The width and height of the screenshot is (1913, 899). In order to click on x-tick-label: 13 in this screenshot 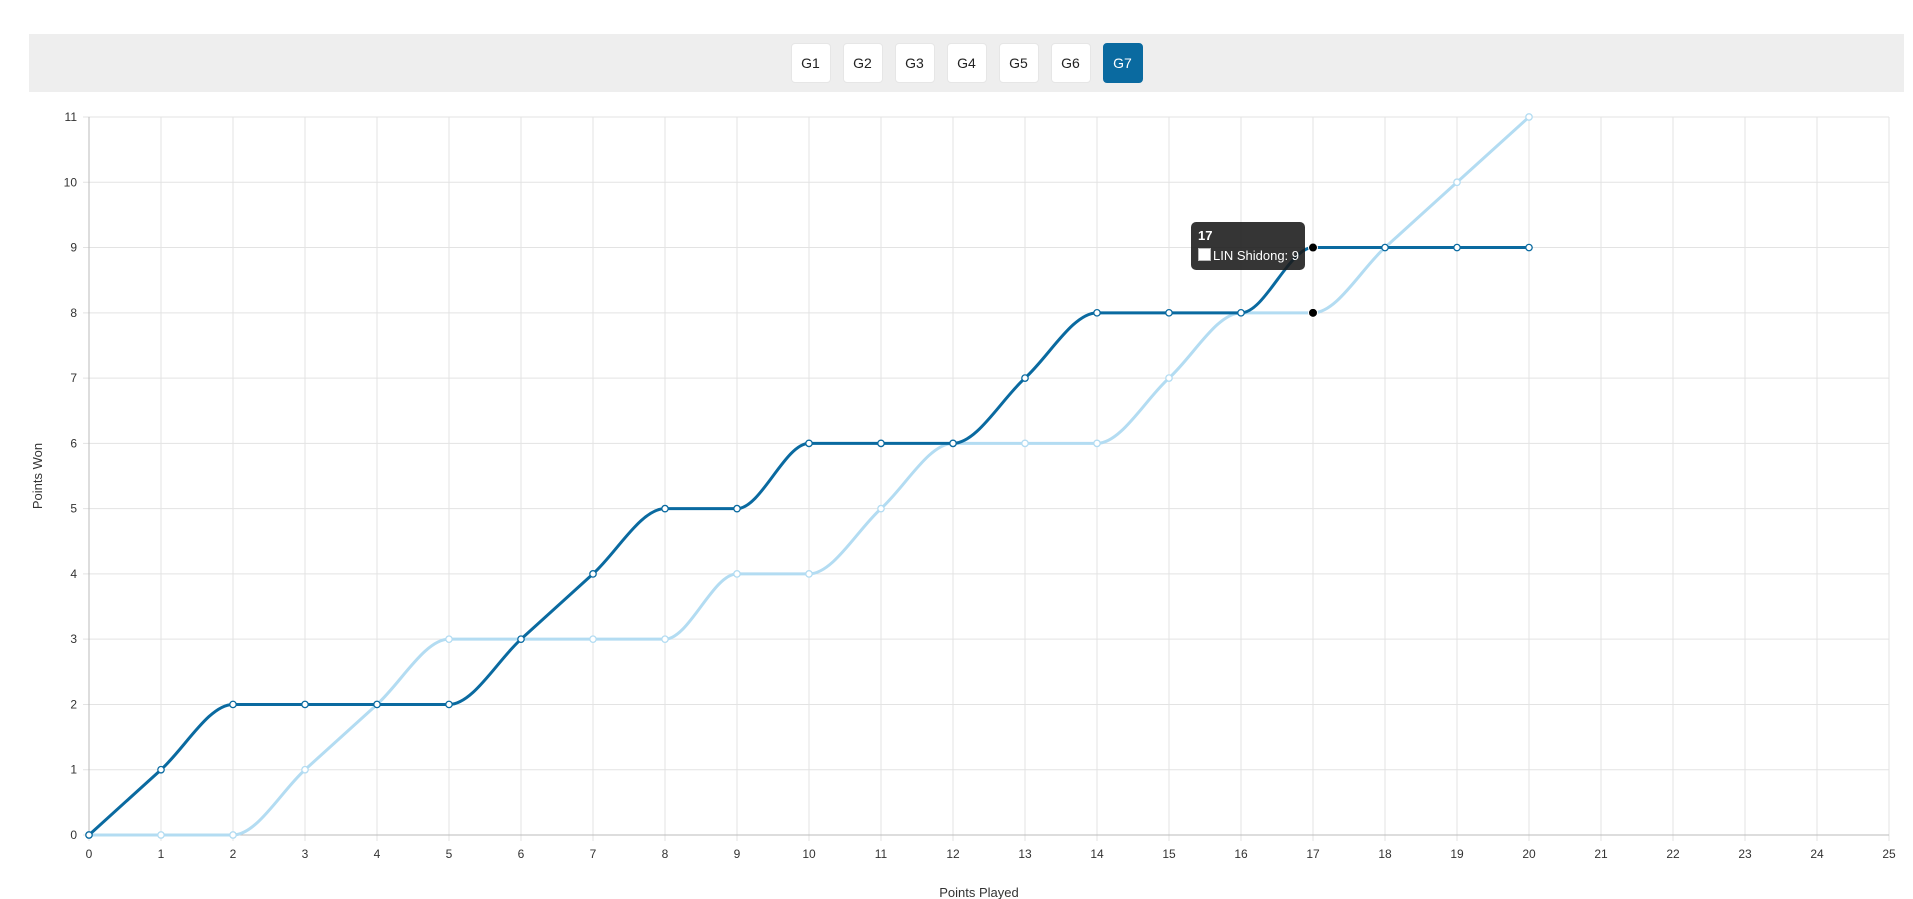, I will do `click(1025, 854)`.